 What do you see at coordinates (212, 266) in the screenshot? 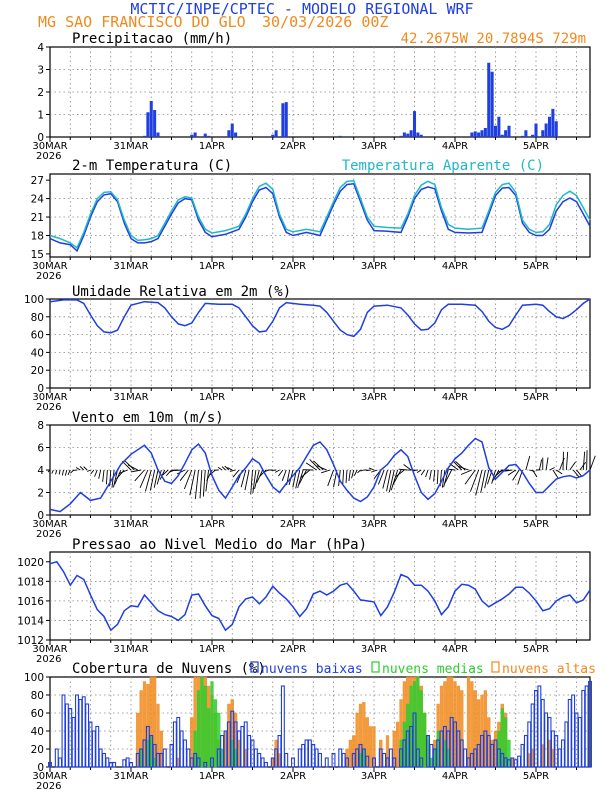
I see `temp-xtick-label: 1APR` at bounding box center [212, 266].